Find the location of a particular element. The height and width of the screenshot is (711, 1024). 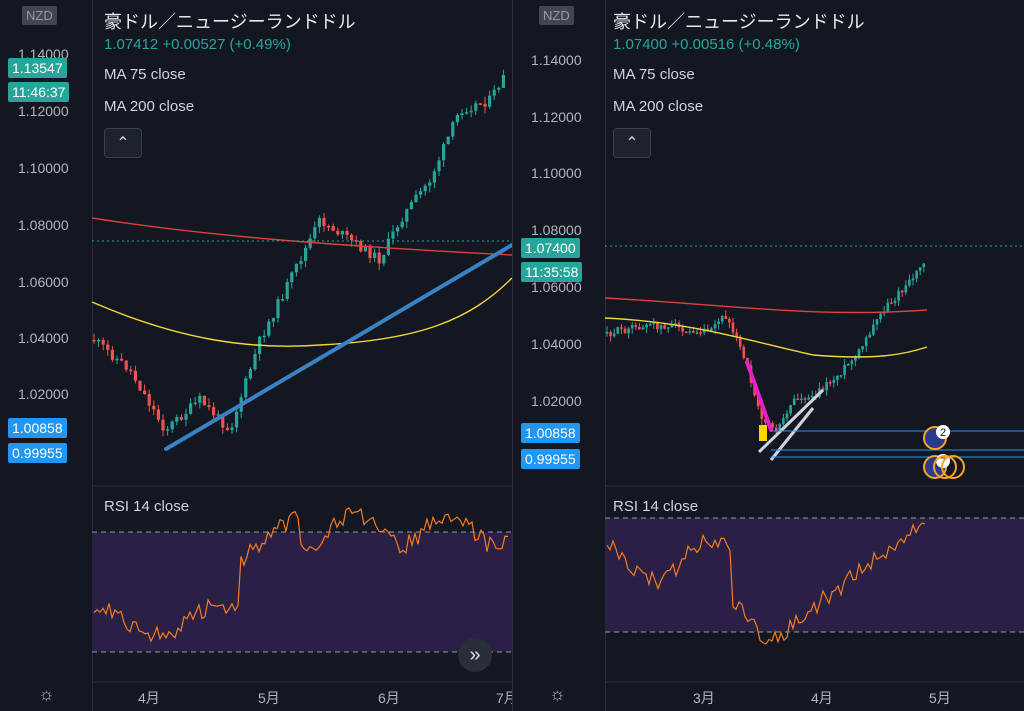

bar-countdown: 11:35:58 is located at coordinates (552, 272).